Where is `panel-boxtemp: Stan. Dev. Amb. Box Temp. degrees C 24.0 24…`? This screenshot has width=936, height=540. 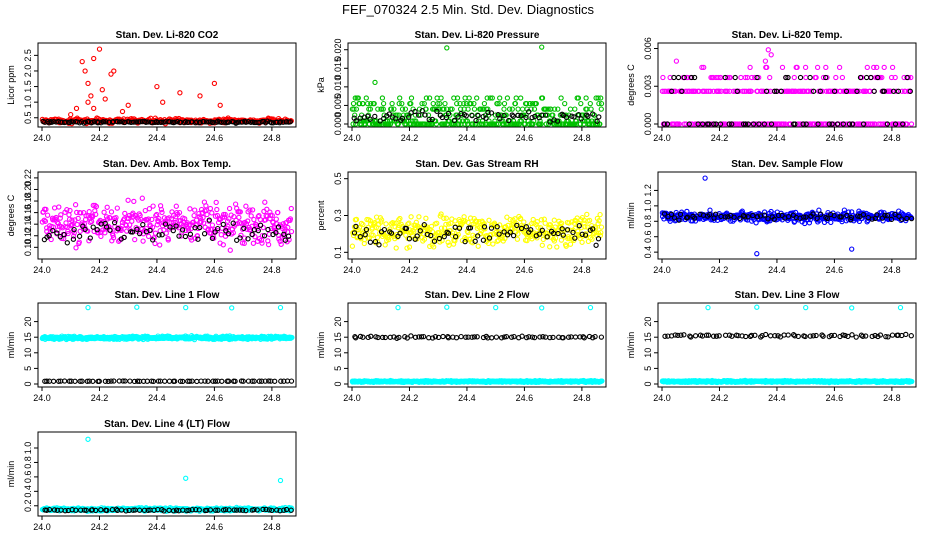 panel-boxtemp: Stan. Dev. Amb. Box Temp. degrees C 24.0 24… is located at coordinates (151, 217).